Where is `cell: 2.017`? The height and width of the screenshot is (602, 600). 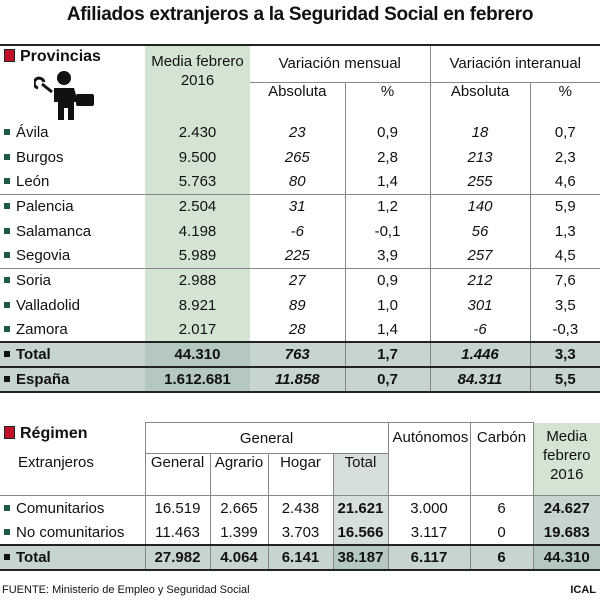
cell: 2.017 is located at coordinates (197, 330).